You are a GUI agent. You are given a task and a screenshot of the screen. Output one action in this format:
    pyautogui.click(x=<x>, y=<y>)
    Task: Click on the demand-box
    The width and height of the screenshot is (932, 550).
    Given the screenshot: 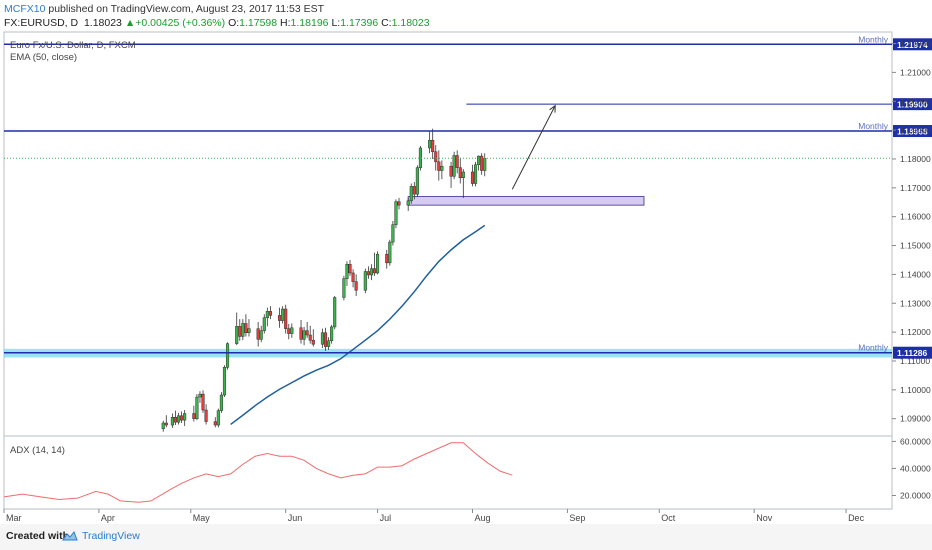 What is the action you would take?
    pyautogui.click(x=526, y=200)
    